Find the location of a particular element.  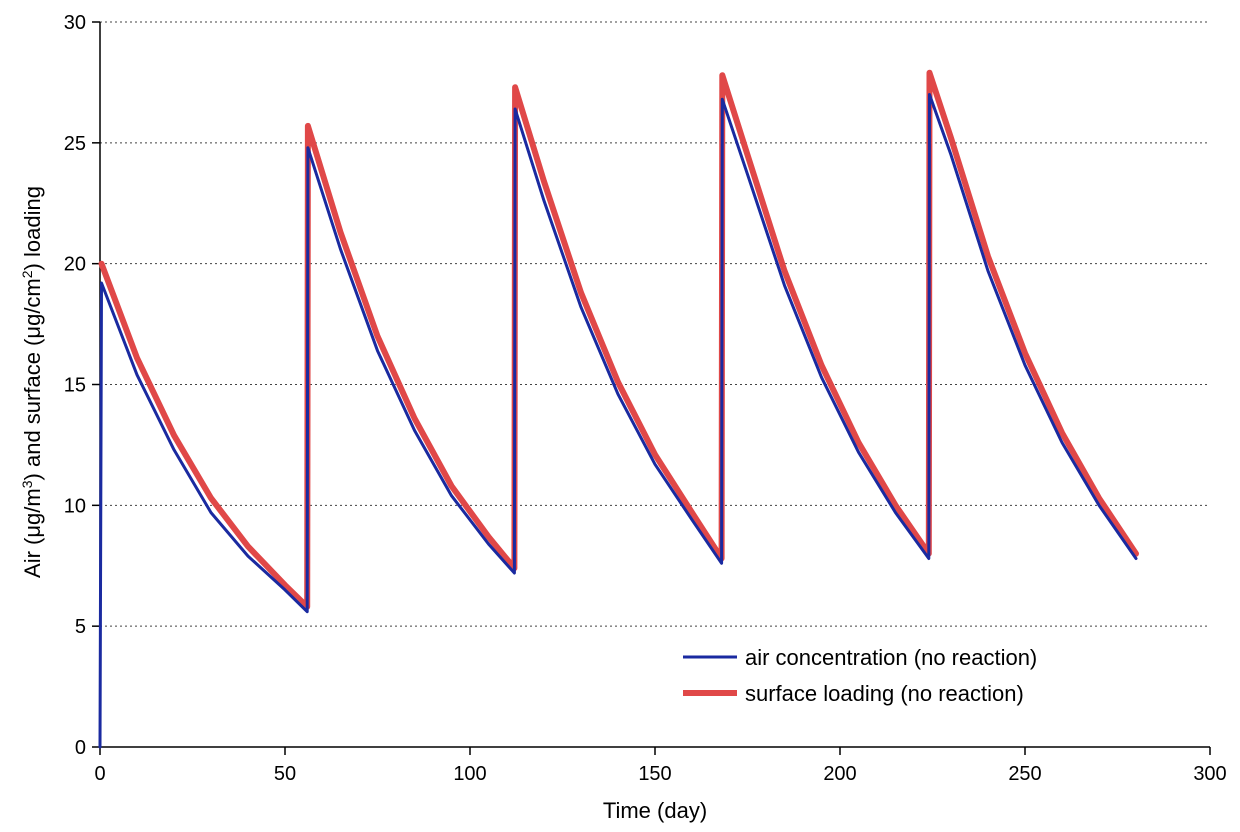

x-tick-label-250: 250 is located at coordinates (1024, 774).